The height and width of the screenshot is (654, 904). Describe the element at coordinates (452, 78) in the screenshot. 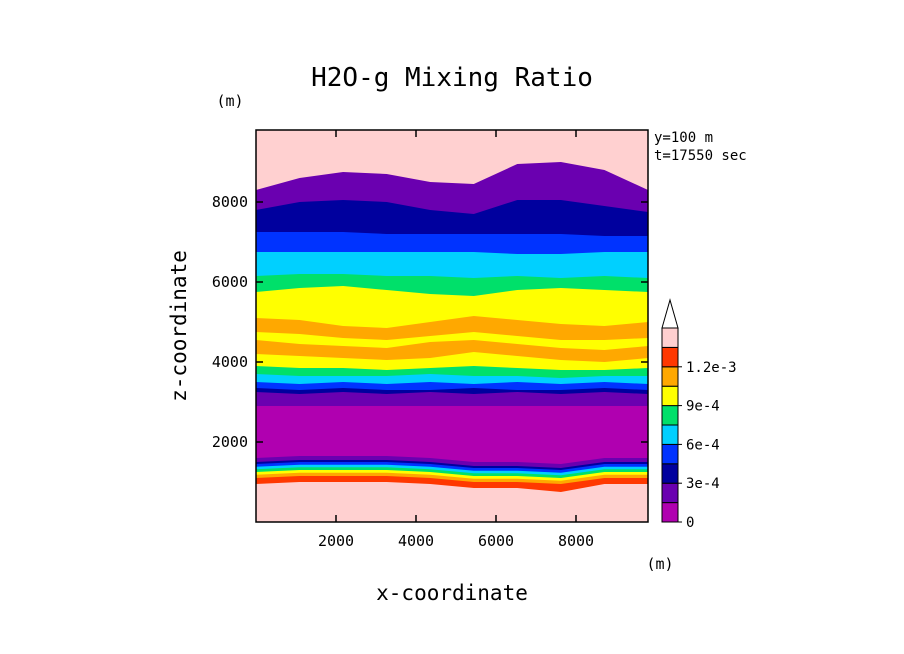

I see `chart-title: H2O-g Mixing Ratio` at that location.